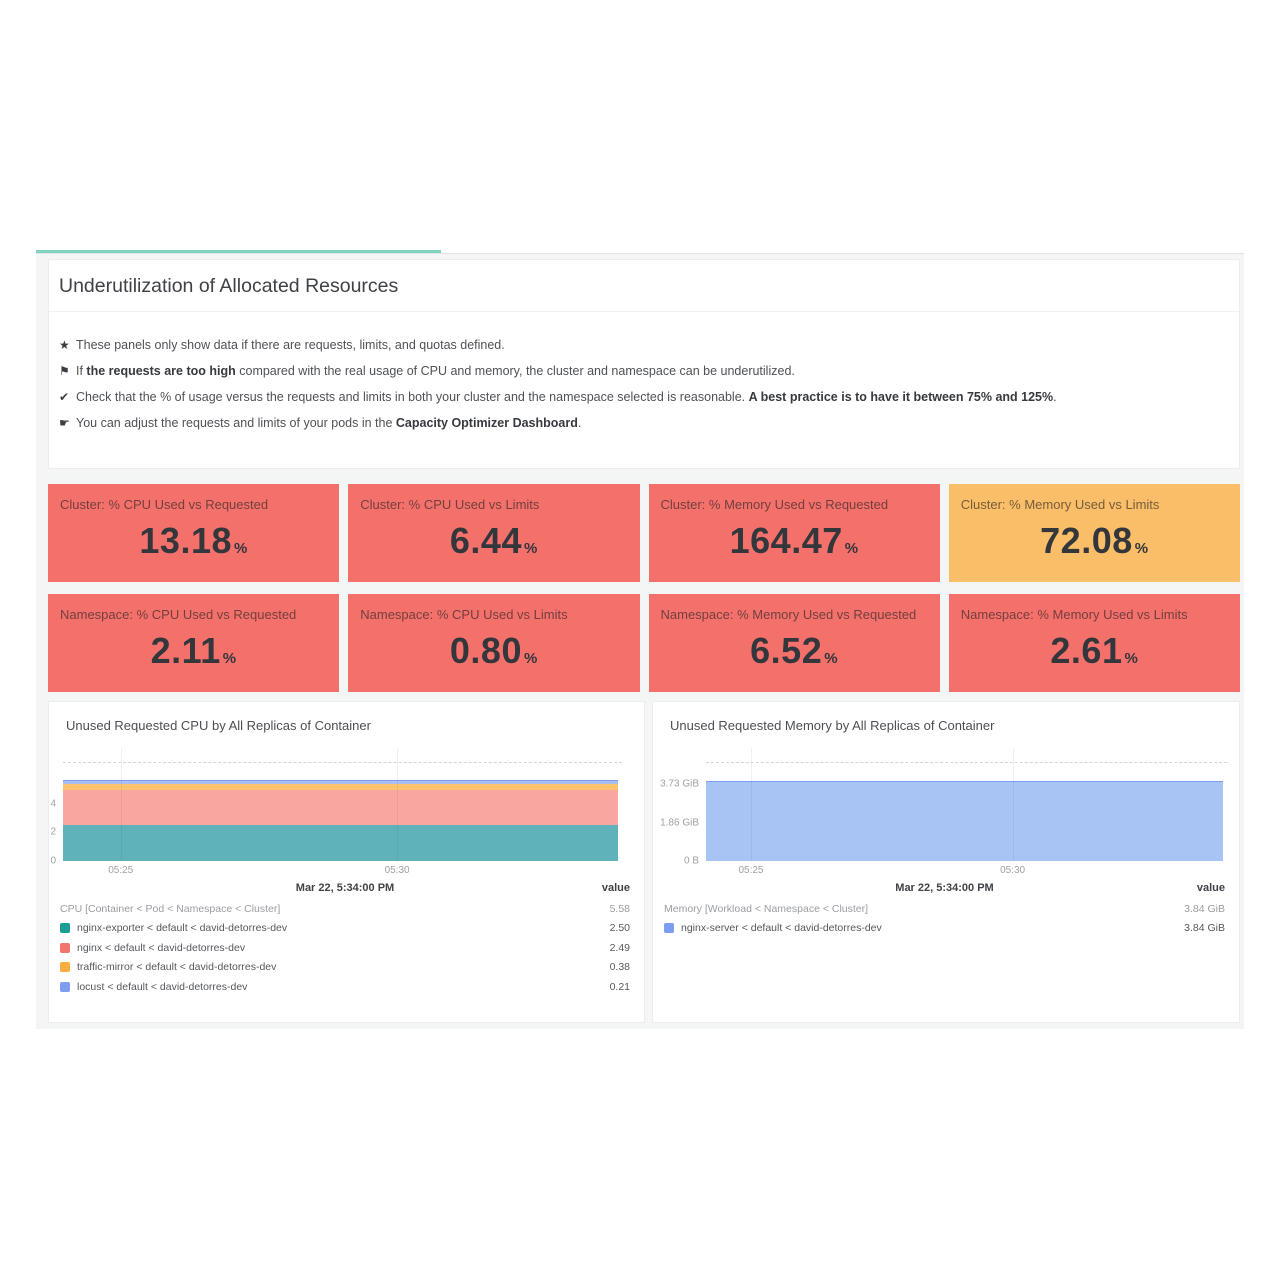  What do you see at coordinates (162, 986) in the screenshot?
I see `legend-series-label: locust < default < david-detorres-dev` at bounding box center [162, 986].